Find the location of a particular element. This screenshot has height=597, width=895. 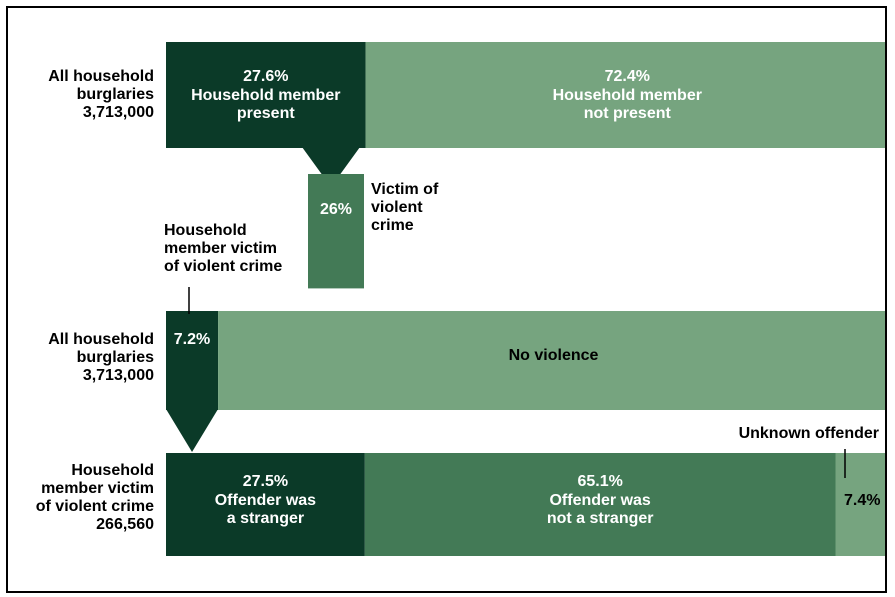

bar-segment-unknown is located at coordinates (860, 504).